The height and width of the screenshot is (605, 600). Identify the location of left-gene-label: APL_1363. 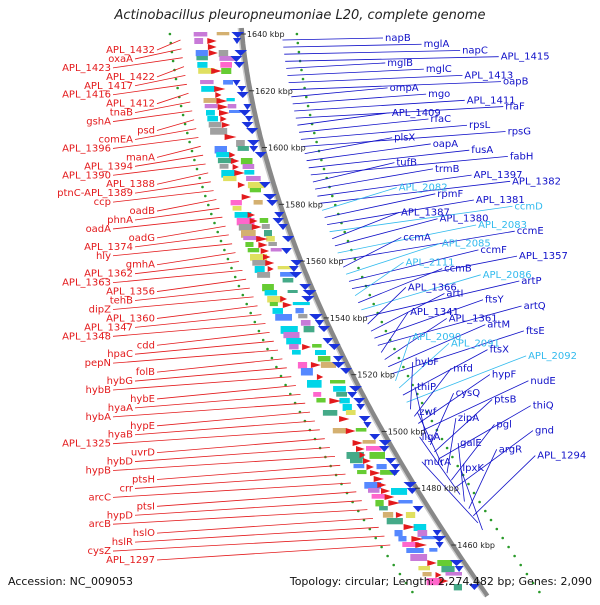
(86, 283).